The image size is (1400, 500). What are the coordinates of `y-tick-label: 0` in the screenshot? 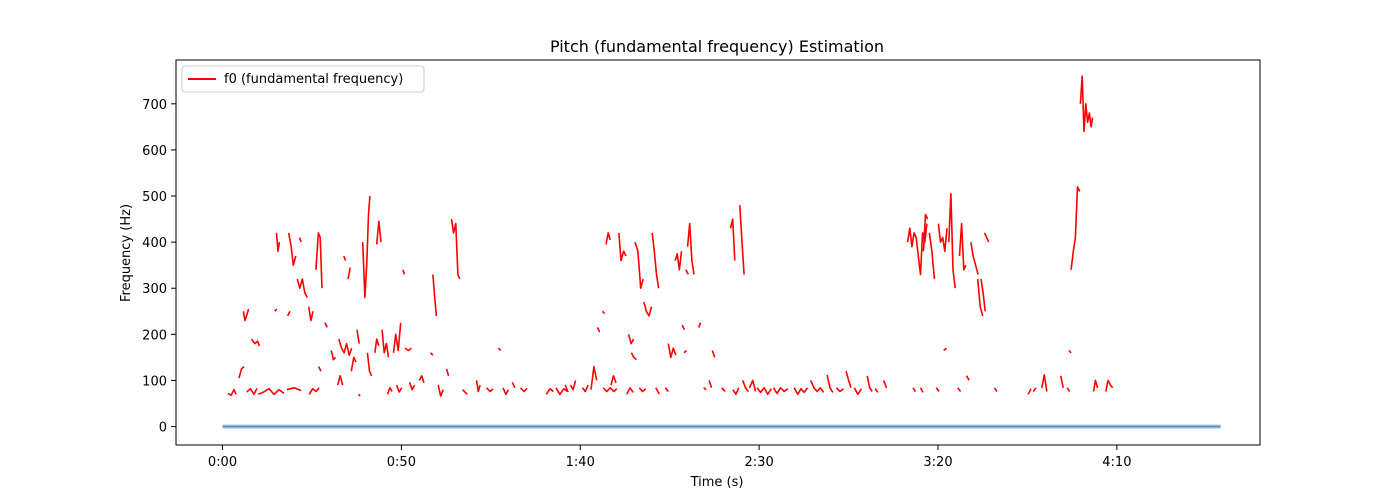 It's located at (163, 428).